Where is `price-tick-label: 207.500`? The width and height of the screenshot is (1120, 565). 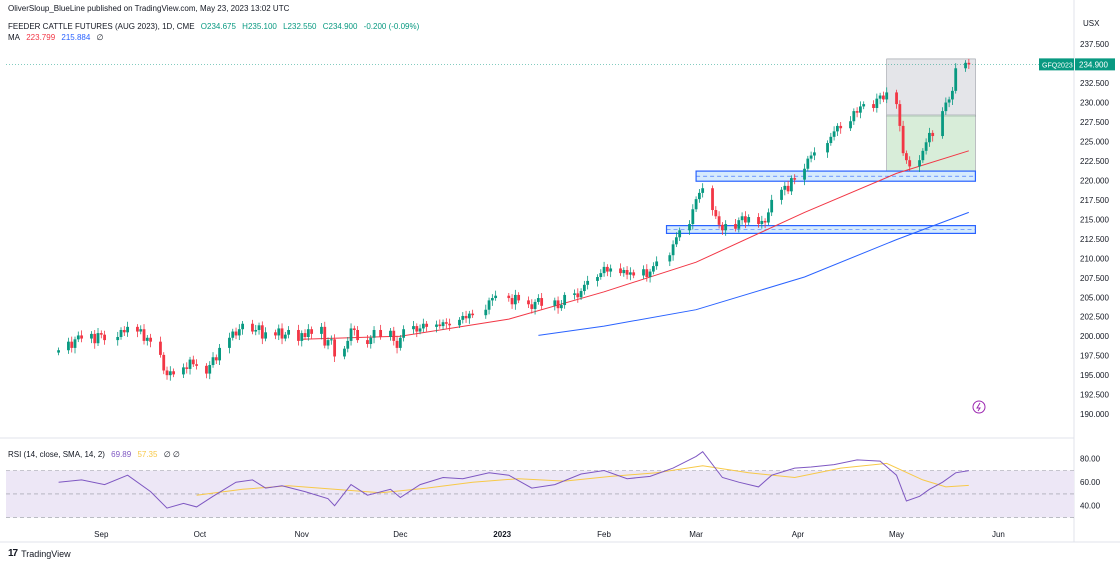 price-tick-label: 207.500 is located at coordinates (1094, 278).